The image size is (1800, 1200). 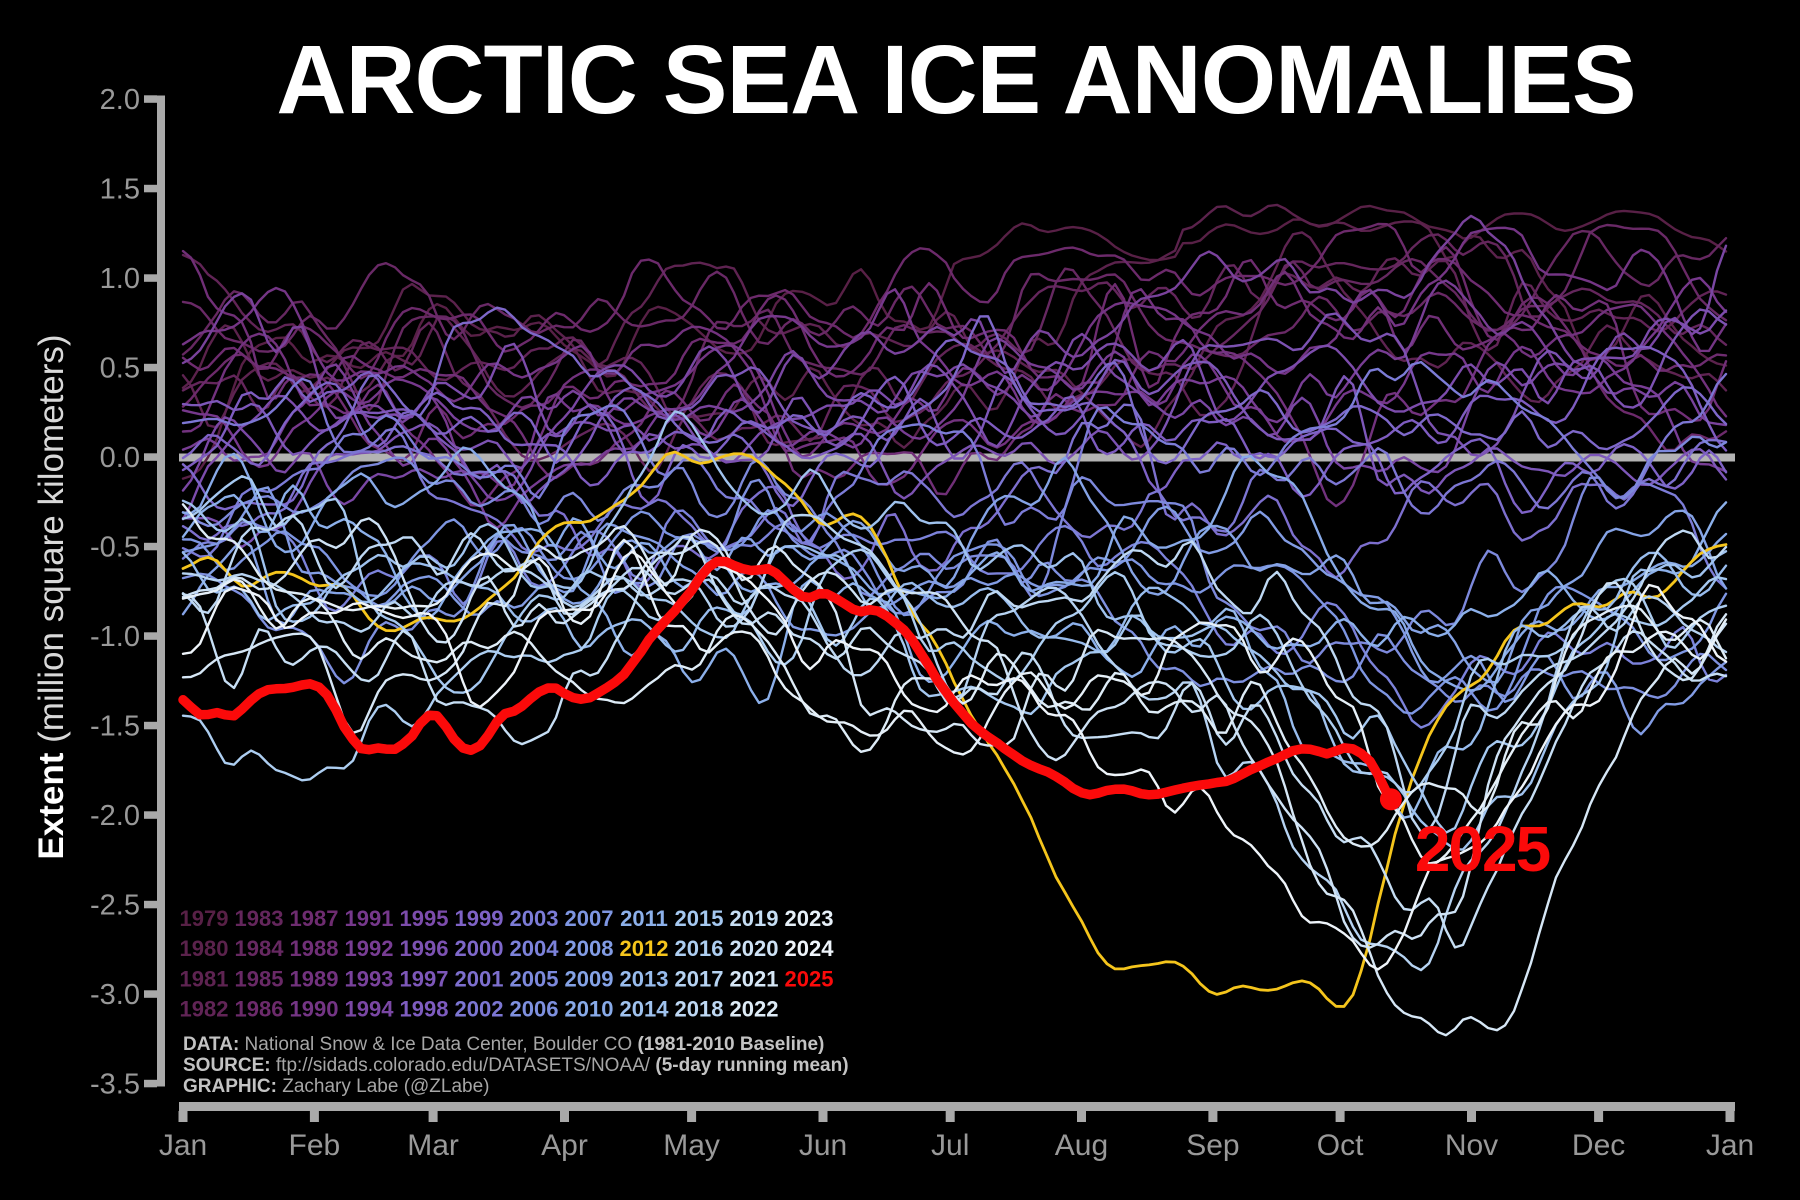 I want to click on svg-text: 2024, so click(x=810, y=948).